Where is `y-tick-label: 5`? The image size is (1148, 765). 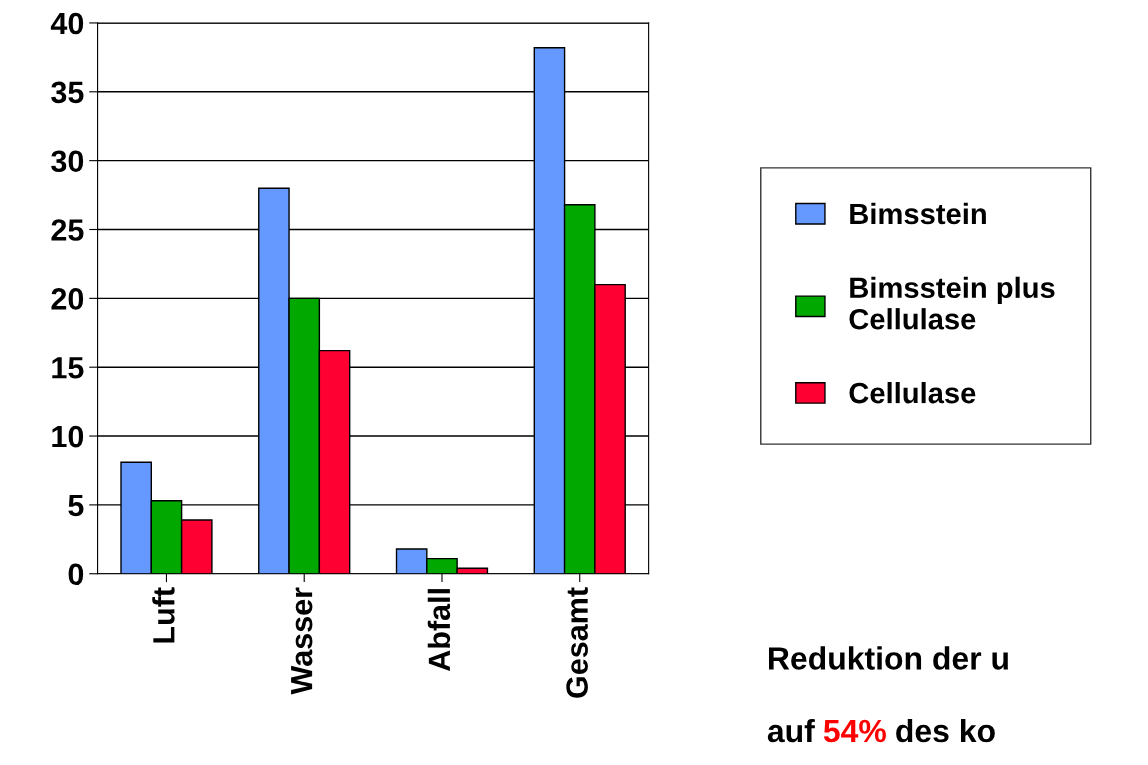
y-tick-label: 5 is located at coordinates (76, 505).